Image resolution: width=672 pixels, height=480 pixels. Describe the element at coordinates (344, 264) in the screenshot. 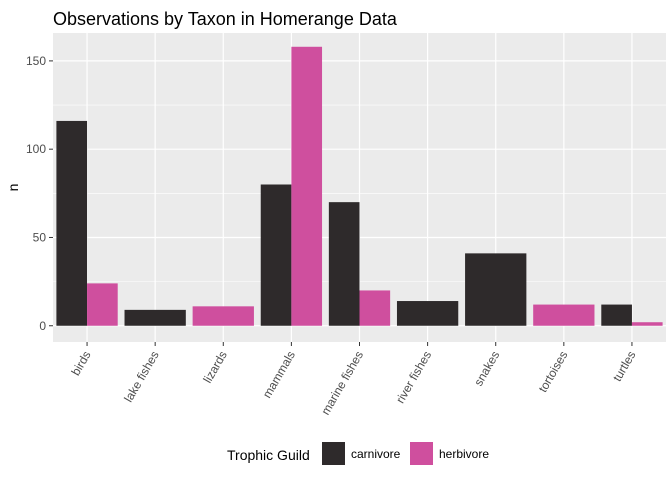

I see `bar-carnivore-marine-fishes` at that location.